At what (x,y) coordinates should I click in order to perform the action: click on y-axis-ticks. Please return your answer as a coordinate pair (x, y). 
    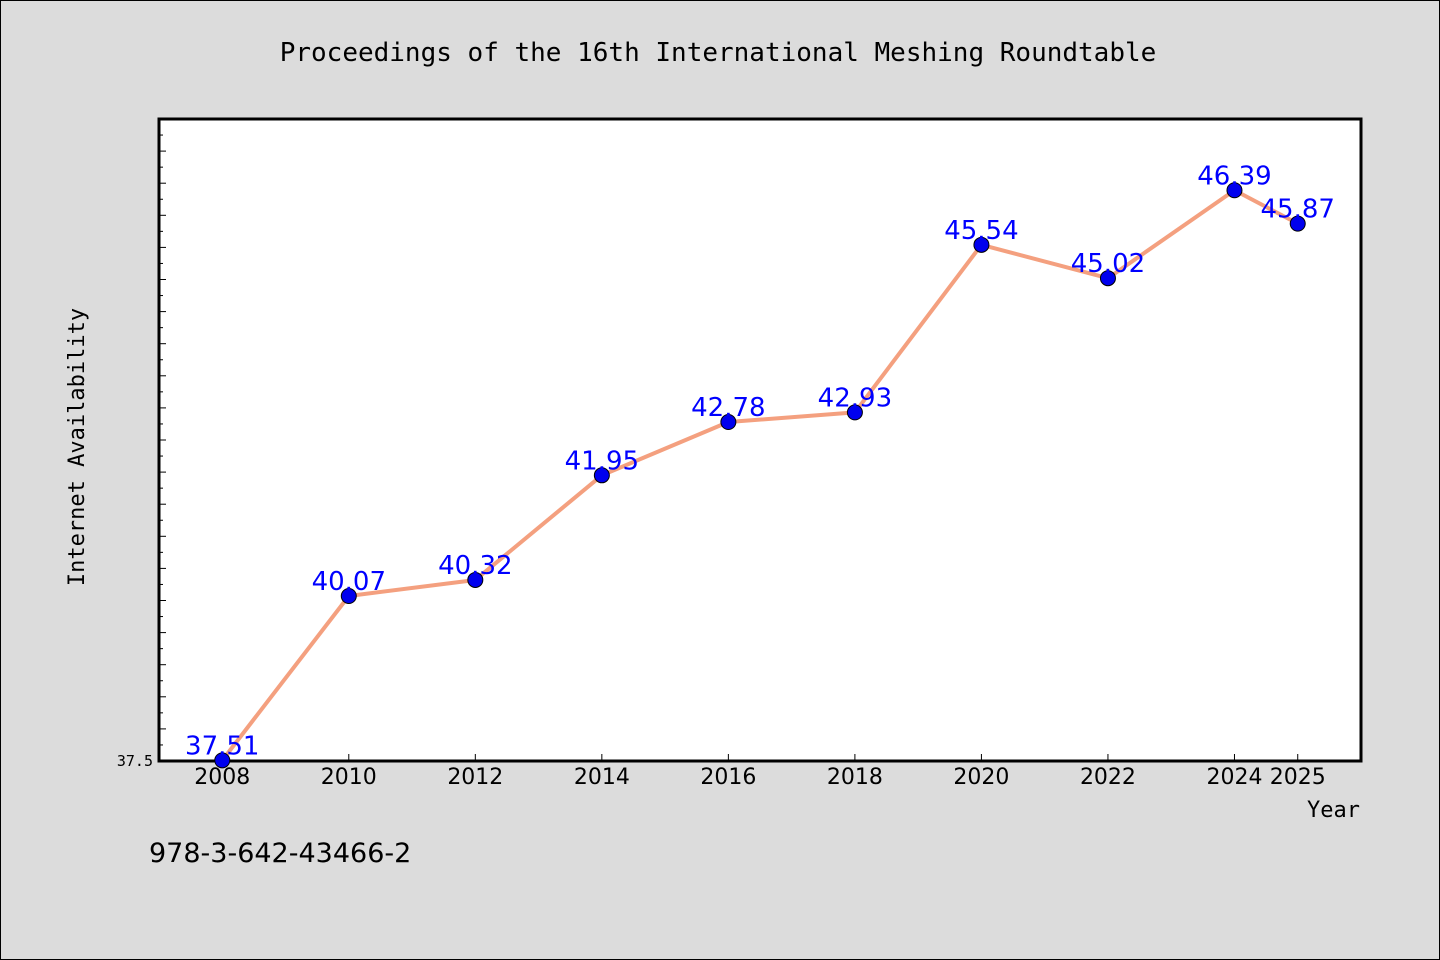
    Looking at the image, I should click on (162, 440).